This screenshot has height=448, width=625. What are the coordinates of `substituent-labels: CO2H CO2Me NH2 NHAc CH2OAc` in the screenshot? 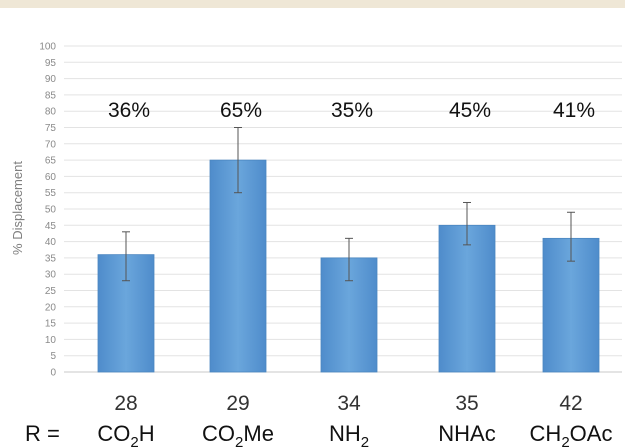 It's located at (354, 434).